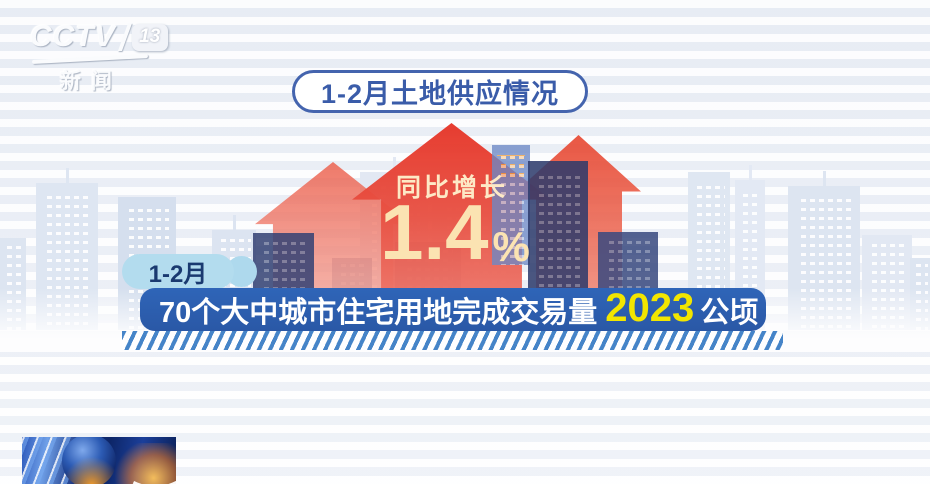 The width and height of the screenshot is (930, 484). I want to click on channel-number-badge: 13, so click(149, 37).